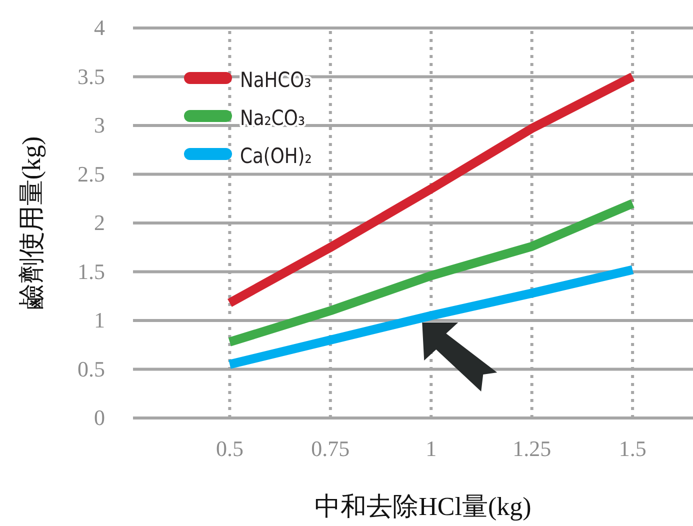 The width and height of the screenshot is (693, 526). What do you see at coordinates (99, 125) in the screenshot?
I see `y-tick-label: 3` at bounding box center [99, 125].